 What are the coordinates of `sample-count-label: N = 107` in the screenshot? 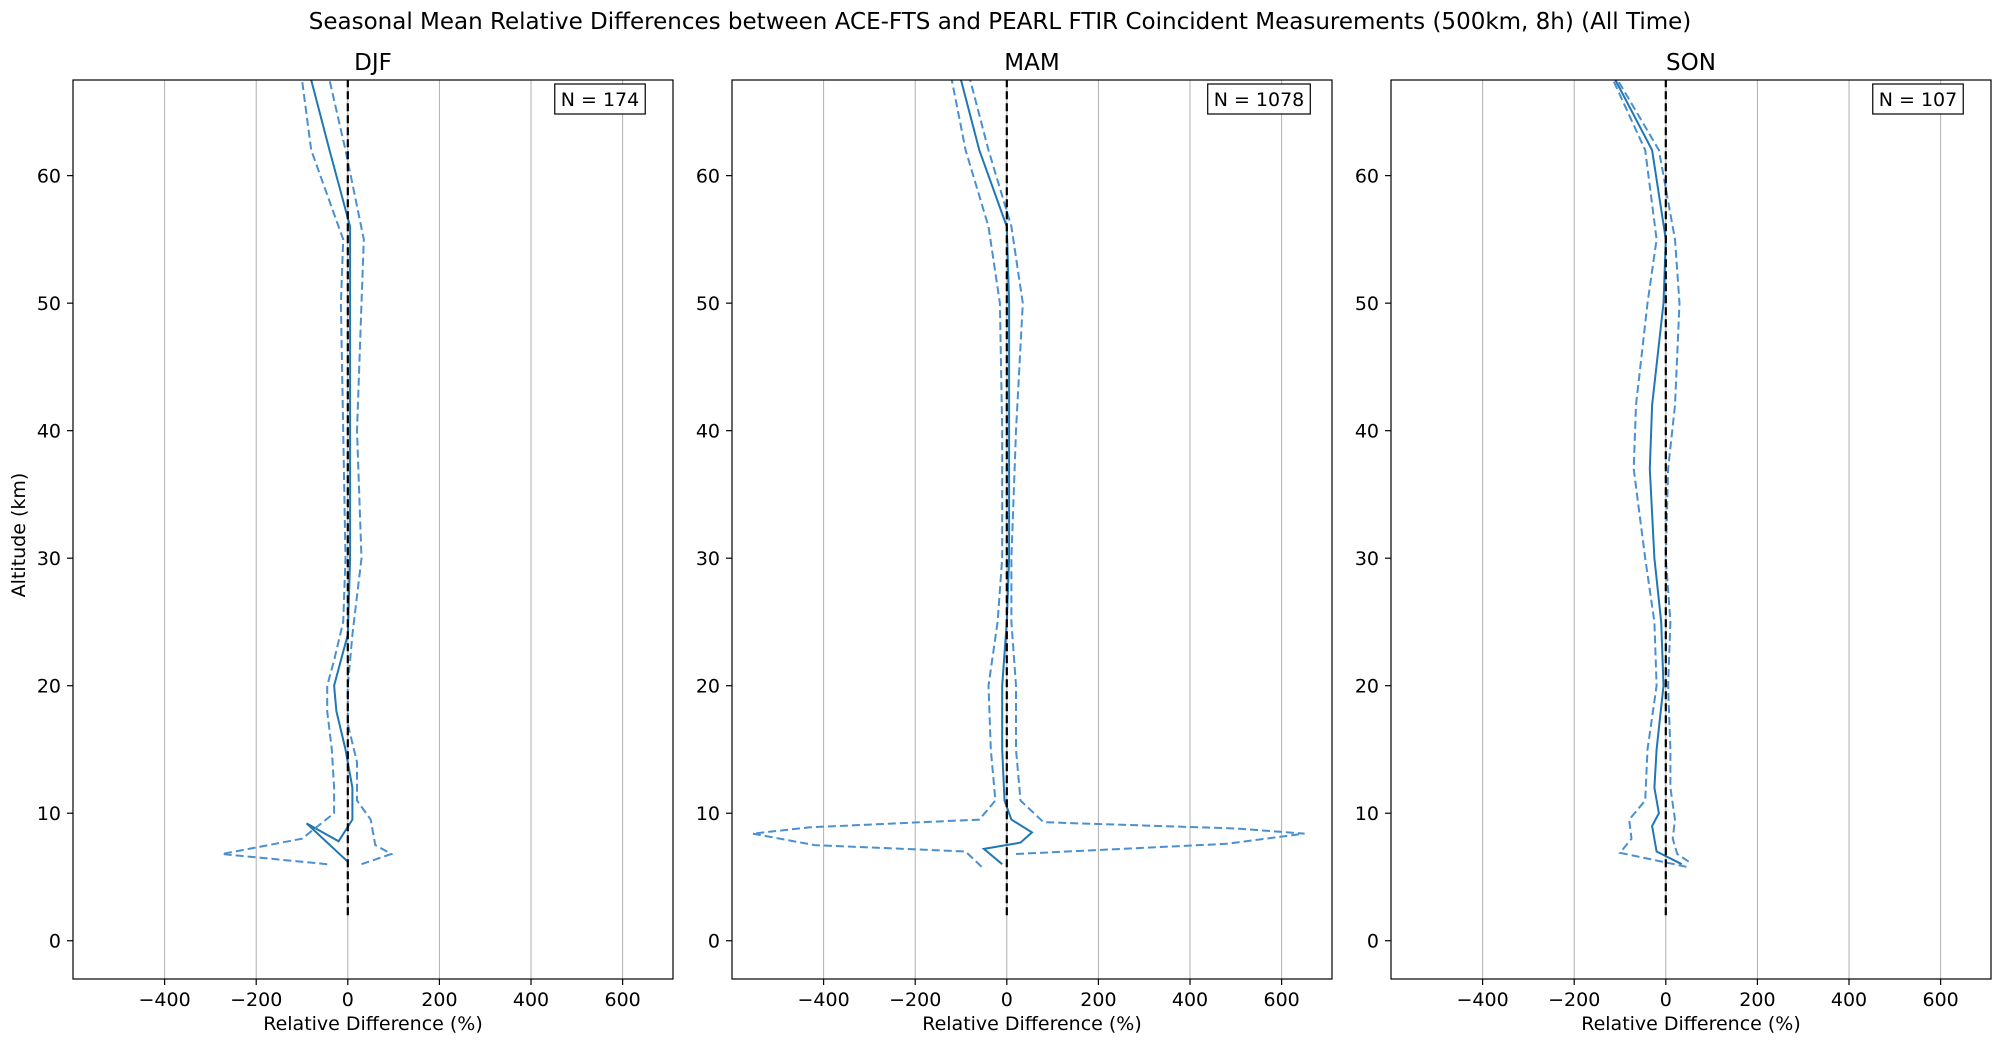 It's located at (1918, 100).